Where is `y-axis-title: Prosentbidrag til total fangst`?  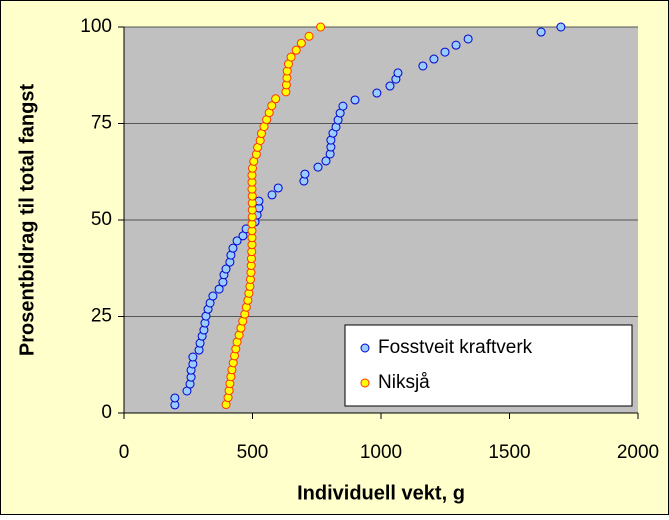 y-axis-title: Prosentbidrag til total fangst is located at coordinates (27, 220).